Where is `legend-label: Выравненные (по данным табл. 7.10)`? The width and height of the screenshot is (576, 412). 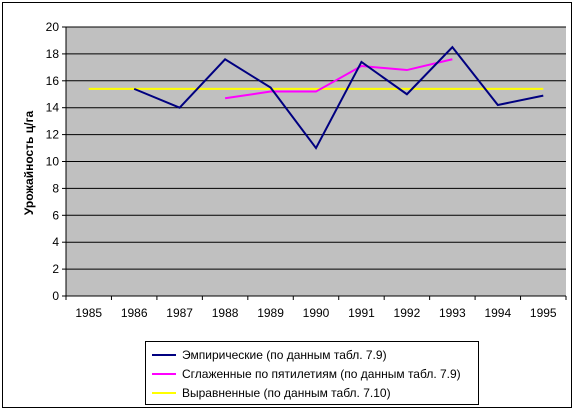 legend-label: Выравненные (по данным табл. 7.10) is located at coordinates (286, 392).